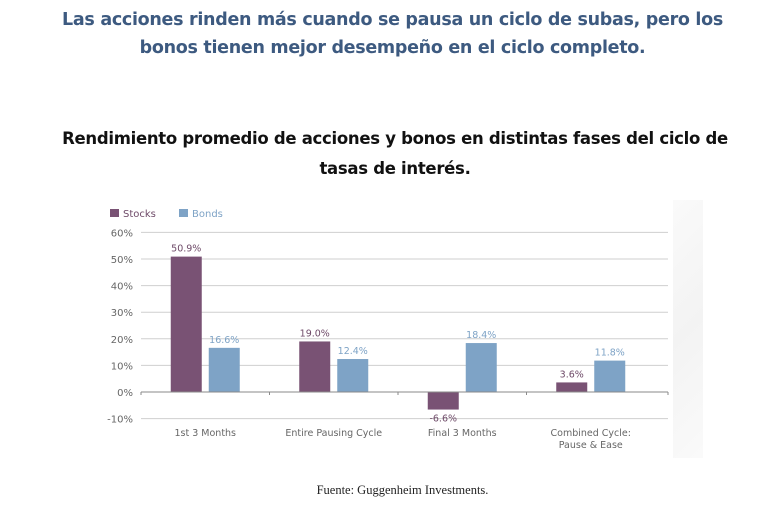 Image resolution: width=765 pixels, height=523 pixels. What do you see at coordinates (207, 214) in the screenshot?
I see `legend-label-bonds: Bonds` at bounding box center [207, 214].